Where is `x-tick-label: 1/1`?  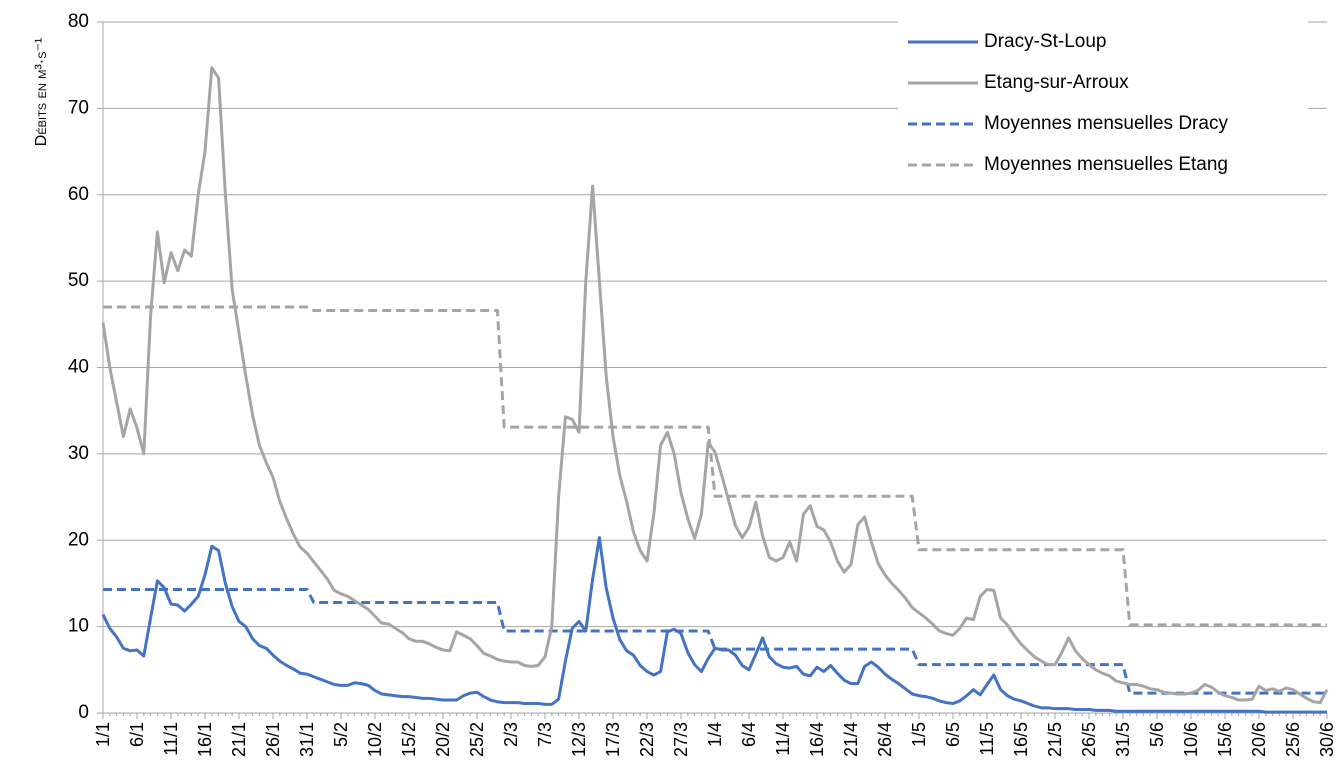 x-tick-label: 1/1 is located at coordinates (103, 734).